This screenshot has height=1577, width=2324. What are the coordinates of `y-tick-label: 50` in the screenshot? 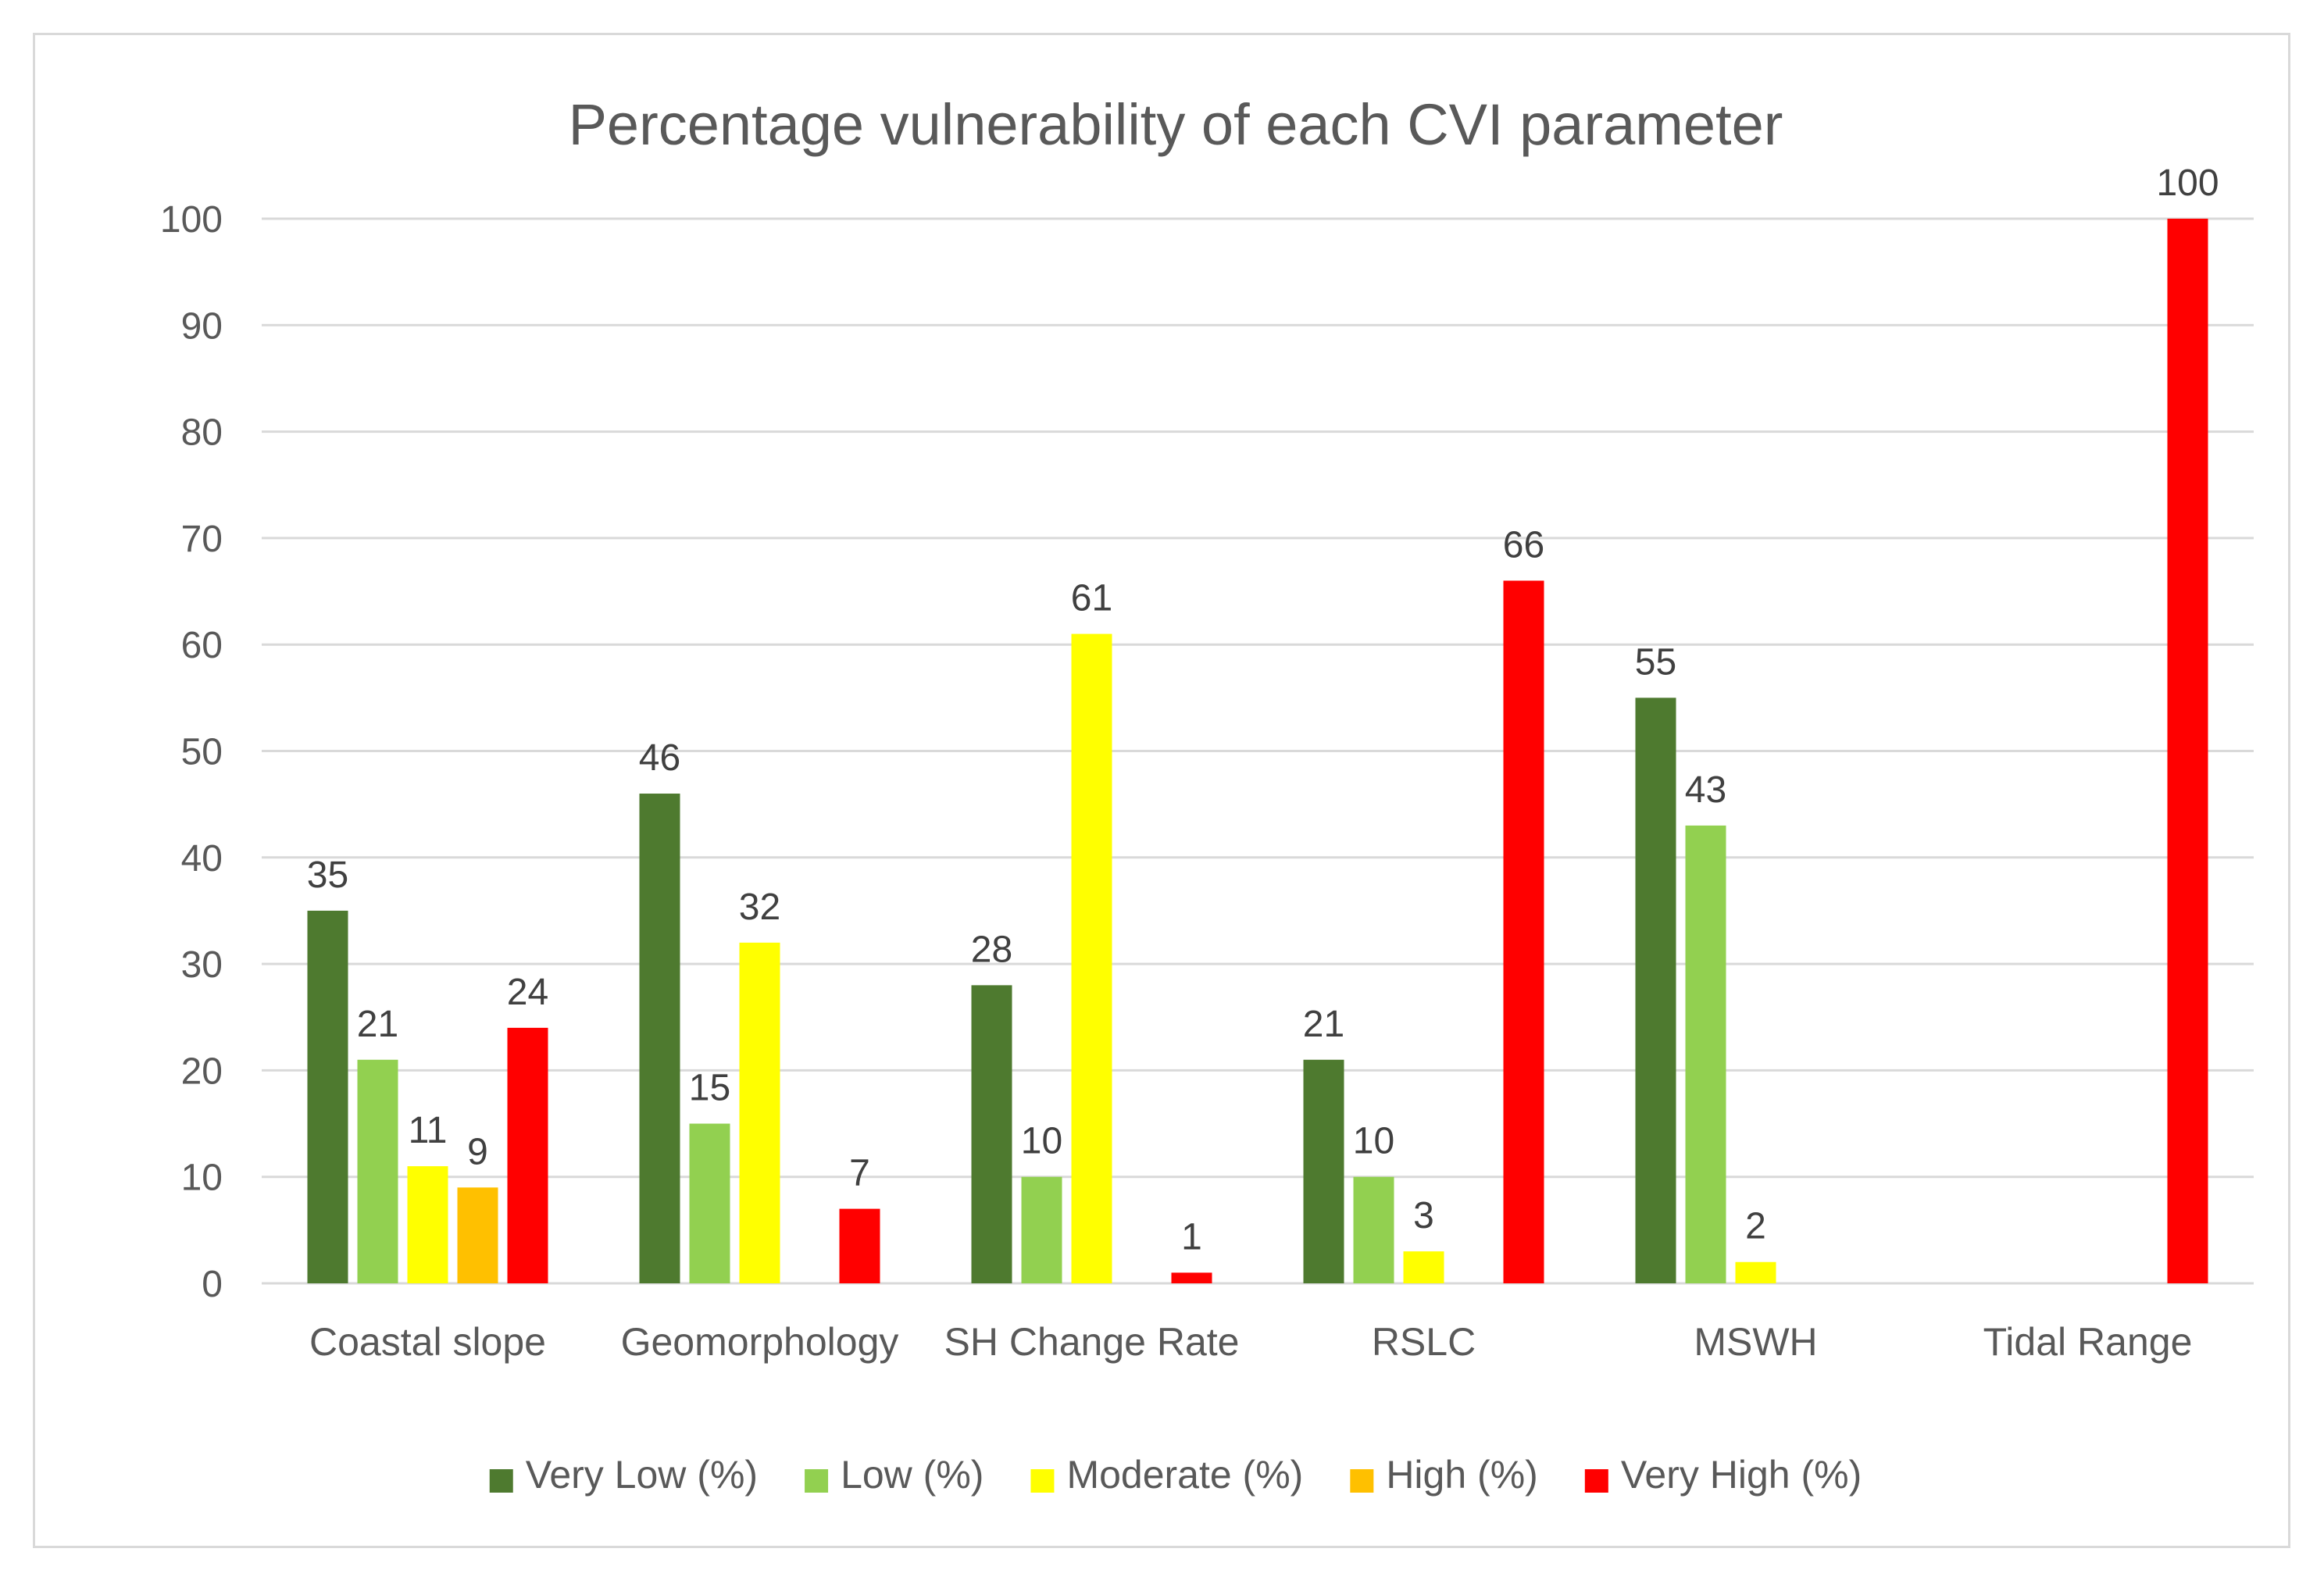 It's located at (202, 752).